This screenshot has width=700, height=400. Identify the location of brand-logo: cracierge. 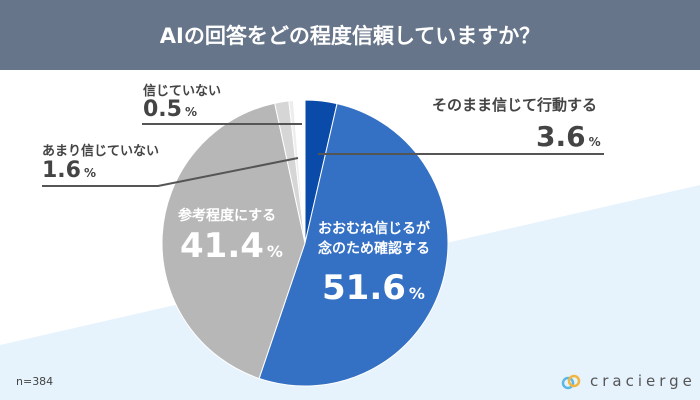
(628, 381).